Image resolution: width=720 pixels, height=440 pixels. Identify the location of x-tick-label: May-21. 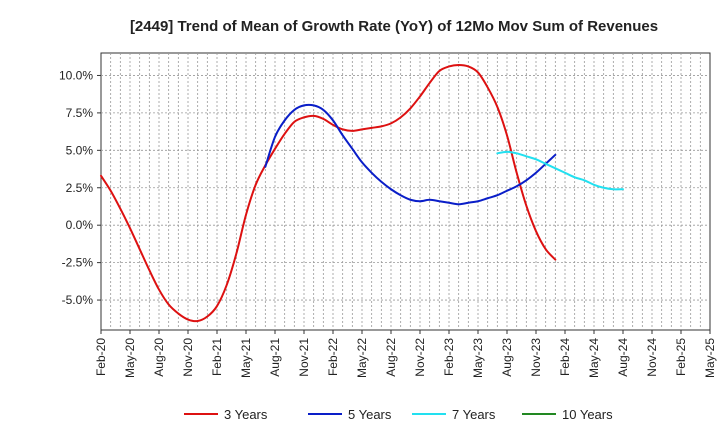
(246, 358).